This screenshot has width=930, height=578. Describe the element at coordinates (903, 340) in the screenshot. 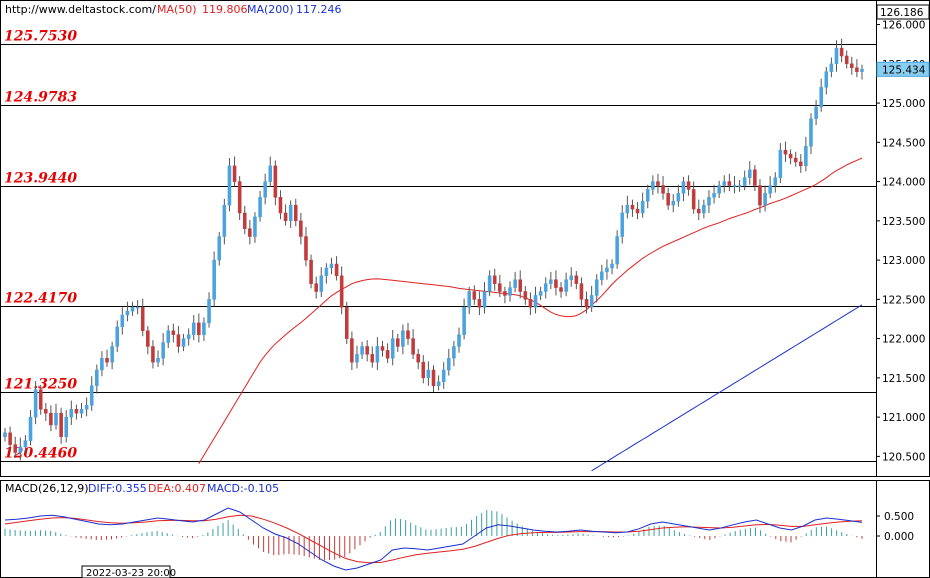

I see `price-tick-label: 122.000` at that location.